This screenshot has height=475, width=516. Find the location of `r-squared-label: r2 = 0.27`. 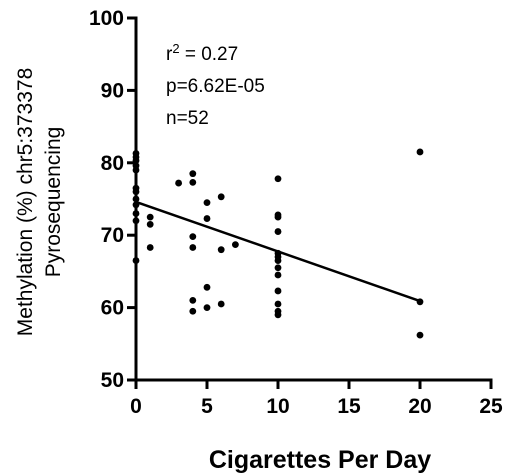

r-squared-label: r2 = 0.27 is located at coordinates (202, 53).